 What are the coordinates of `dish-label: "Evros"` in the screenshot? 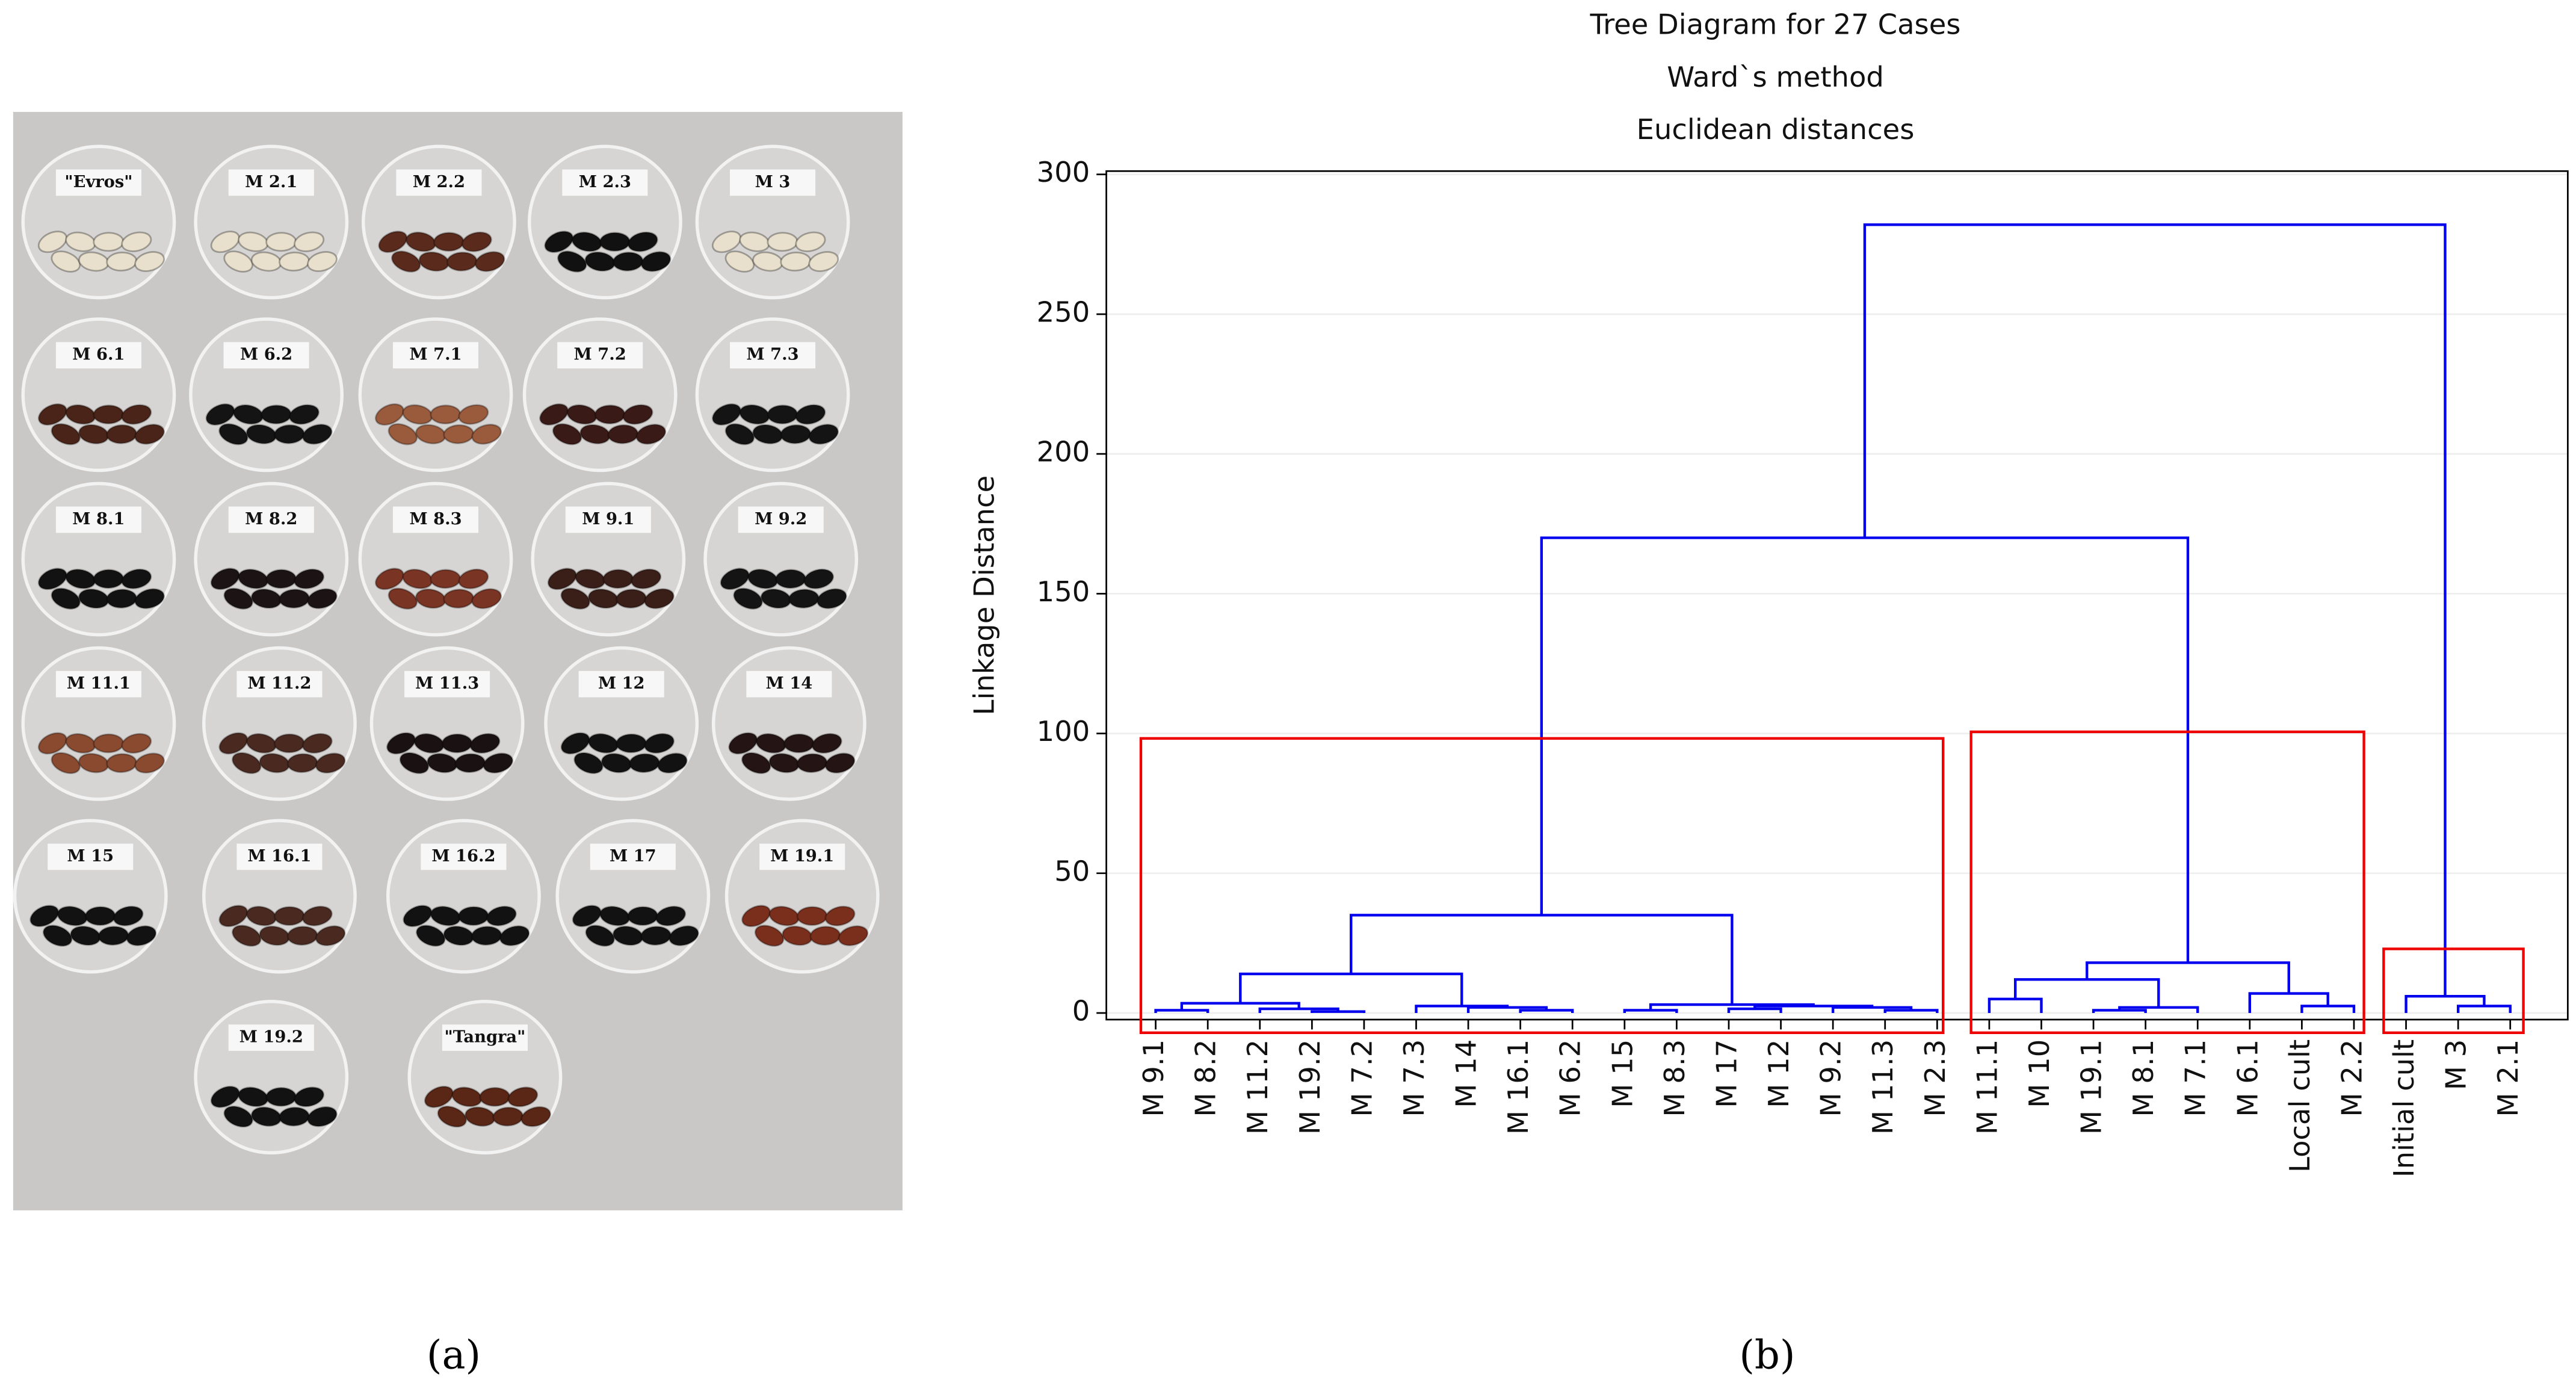 It's located at (98, 181).